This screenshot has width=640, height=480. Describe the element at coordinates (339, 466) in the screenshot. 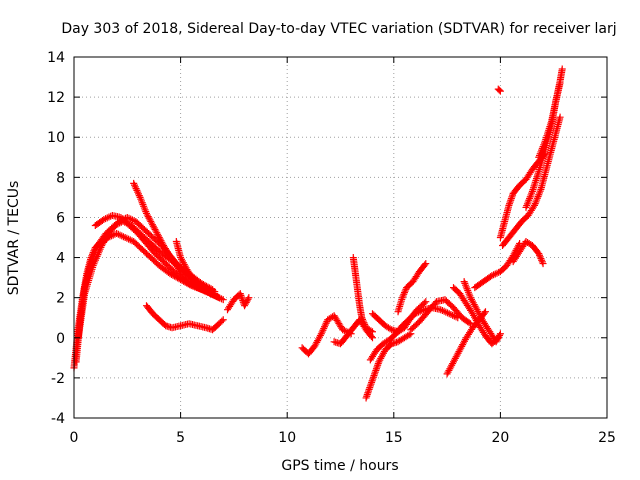

I see `x-axis-title: GPS time / hours` at that location.